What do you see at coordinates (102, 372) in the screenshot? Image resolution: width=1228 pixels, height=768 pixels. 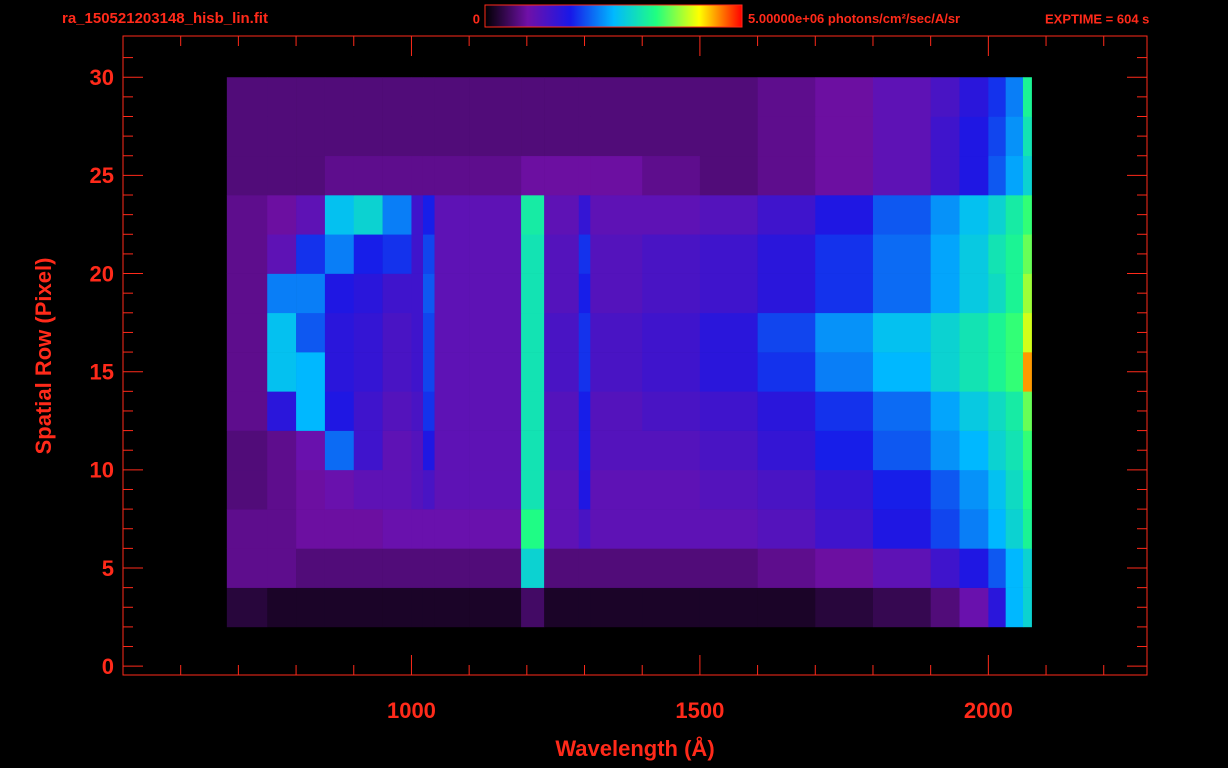 I see `y-tick-label: 15` at bounding box center [102, 372].